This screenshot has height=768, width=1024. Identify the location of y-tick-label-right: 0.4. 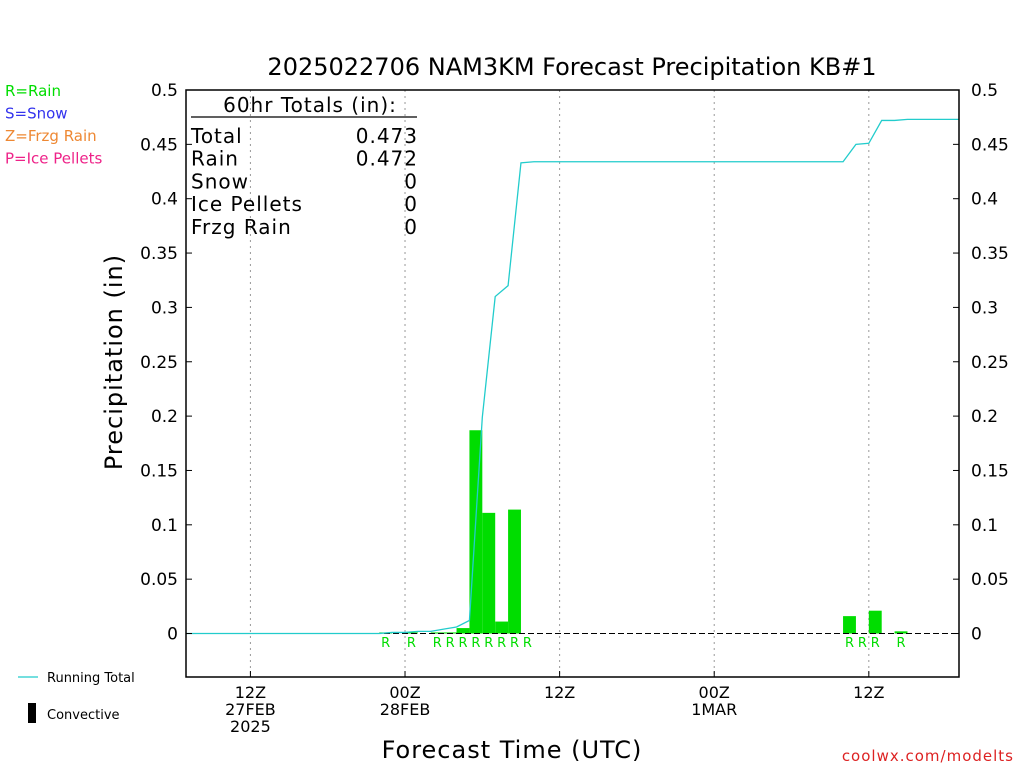
(984, 200).